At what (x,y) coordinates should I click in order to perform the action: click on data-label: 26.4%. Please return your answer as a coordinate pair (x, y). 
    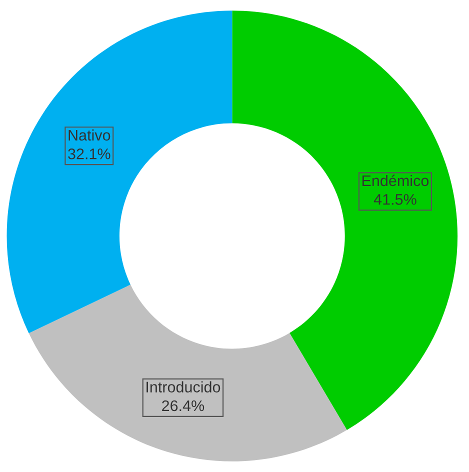
    Looking at the image, I should click on (183, 406).